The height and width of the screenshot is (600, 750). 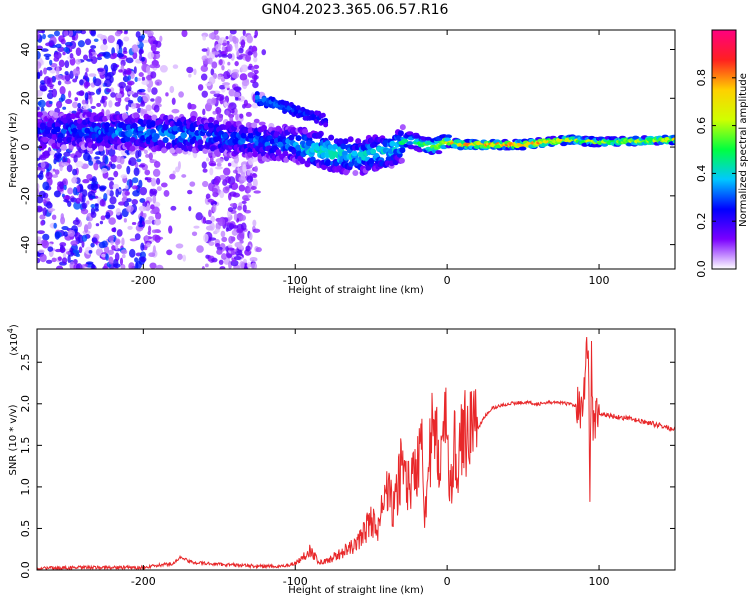 What do you see at coordinates (356, 590) in the screenshot?
I see `snr-x-label: Height of straight line (km)` at bounding box center [356, 590].